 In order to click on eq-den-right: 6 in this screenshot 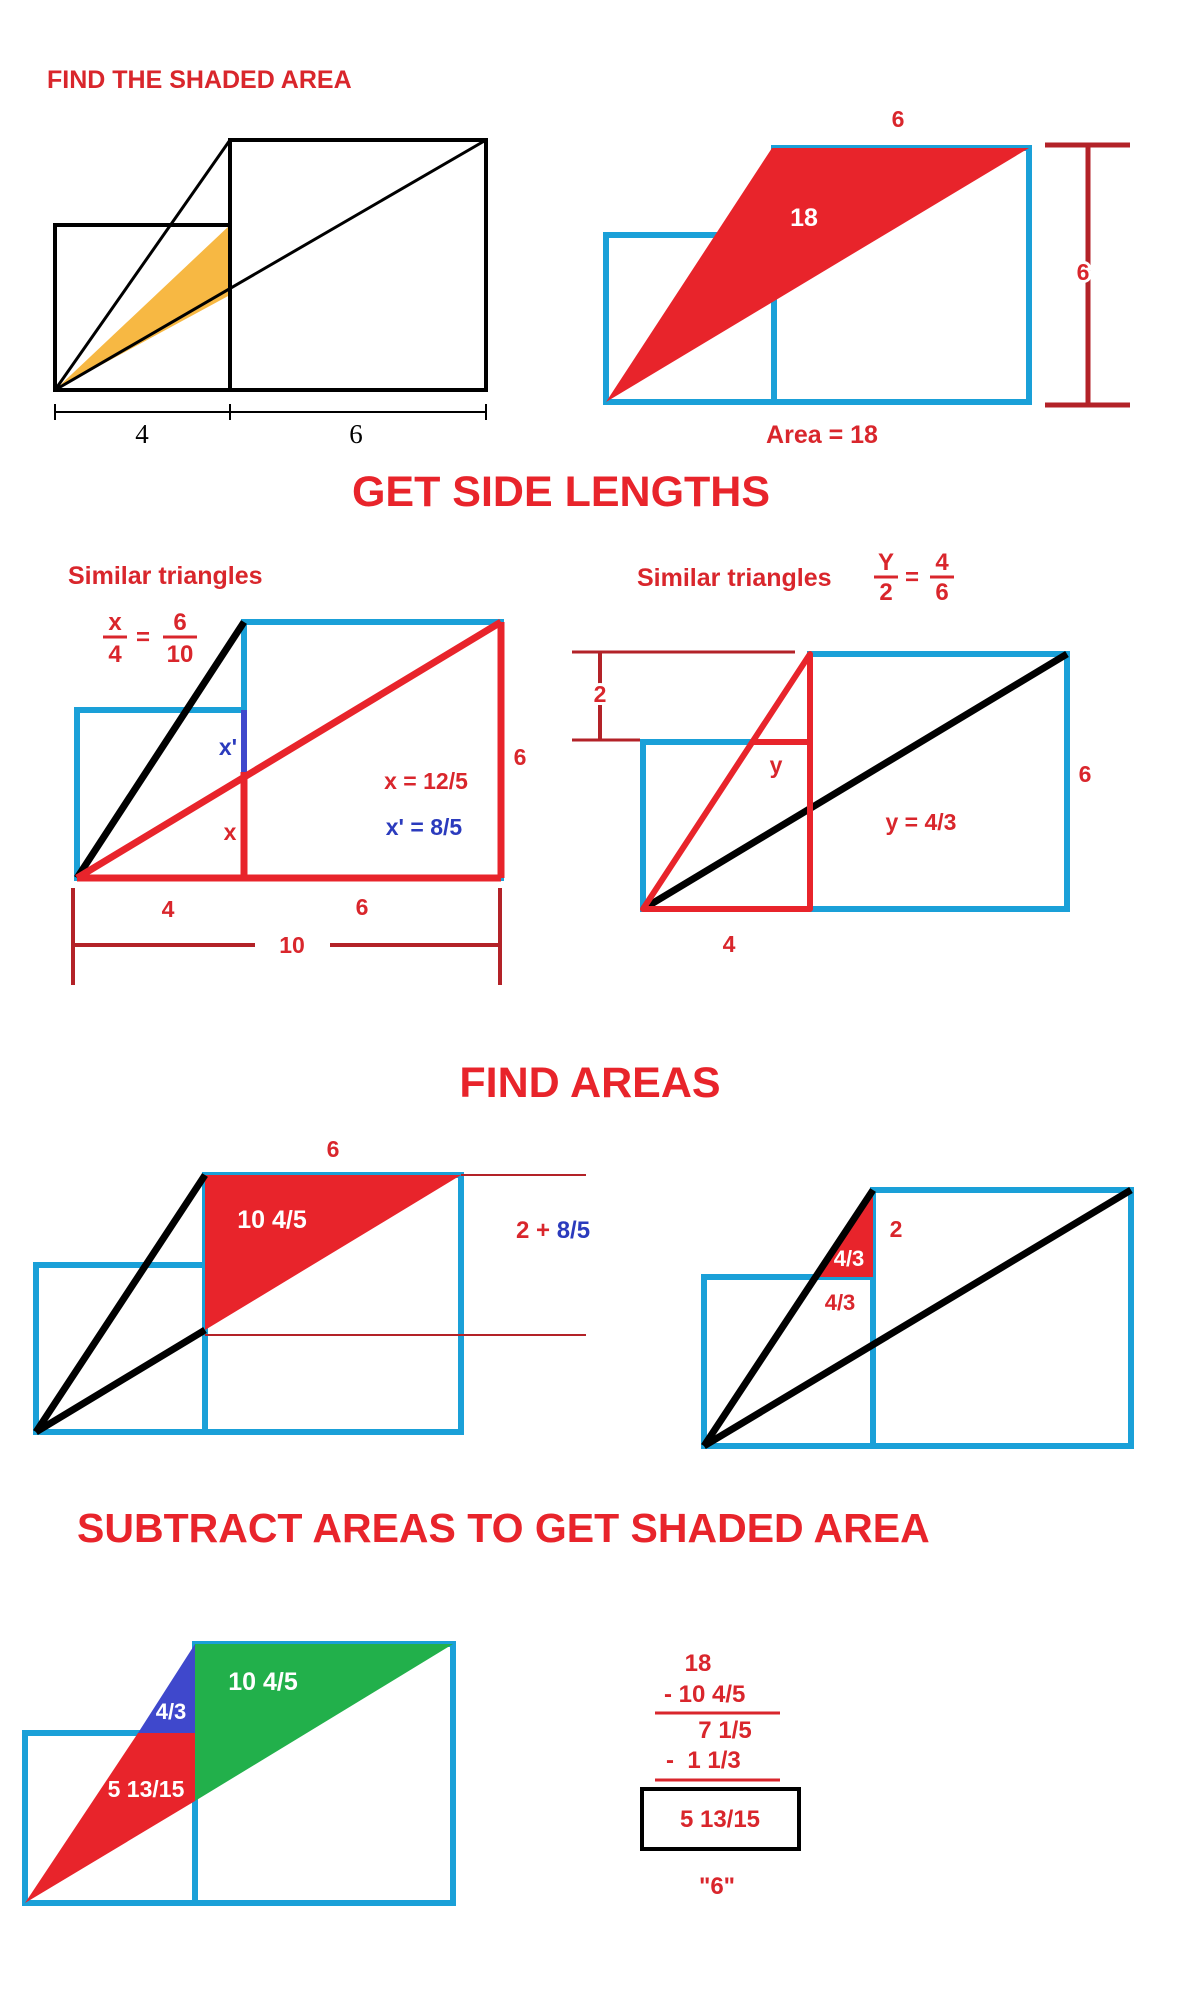, I will do `click(941, 592)`.